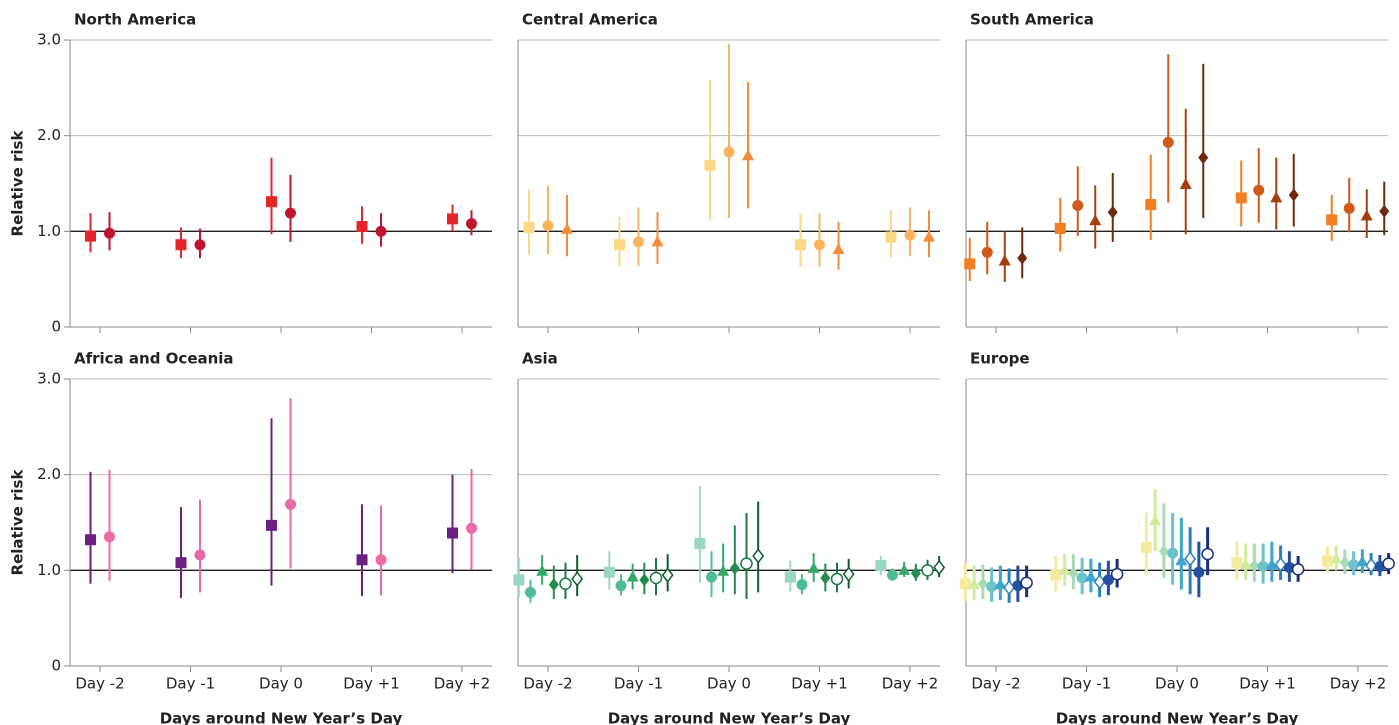 Image resolution: width=1399 pixels, height=725 pixels. I want to click on y-axis-label: Relative risk, so click(18, 522).